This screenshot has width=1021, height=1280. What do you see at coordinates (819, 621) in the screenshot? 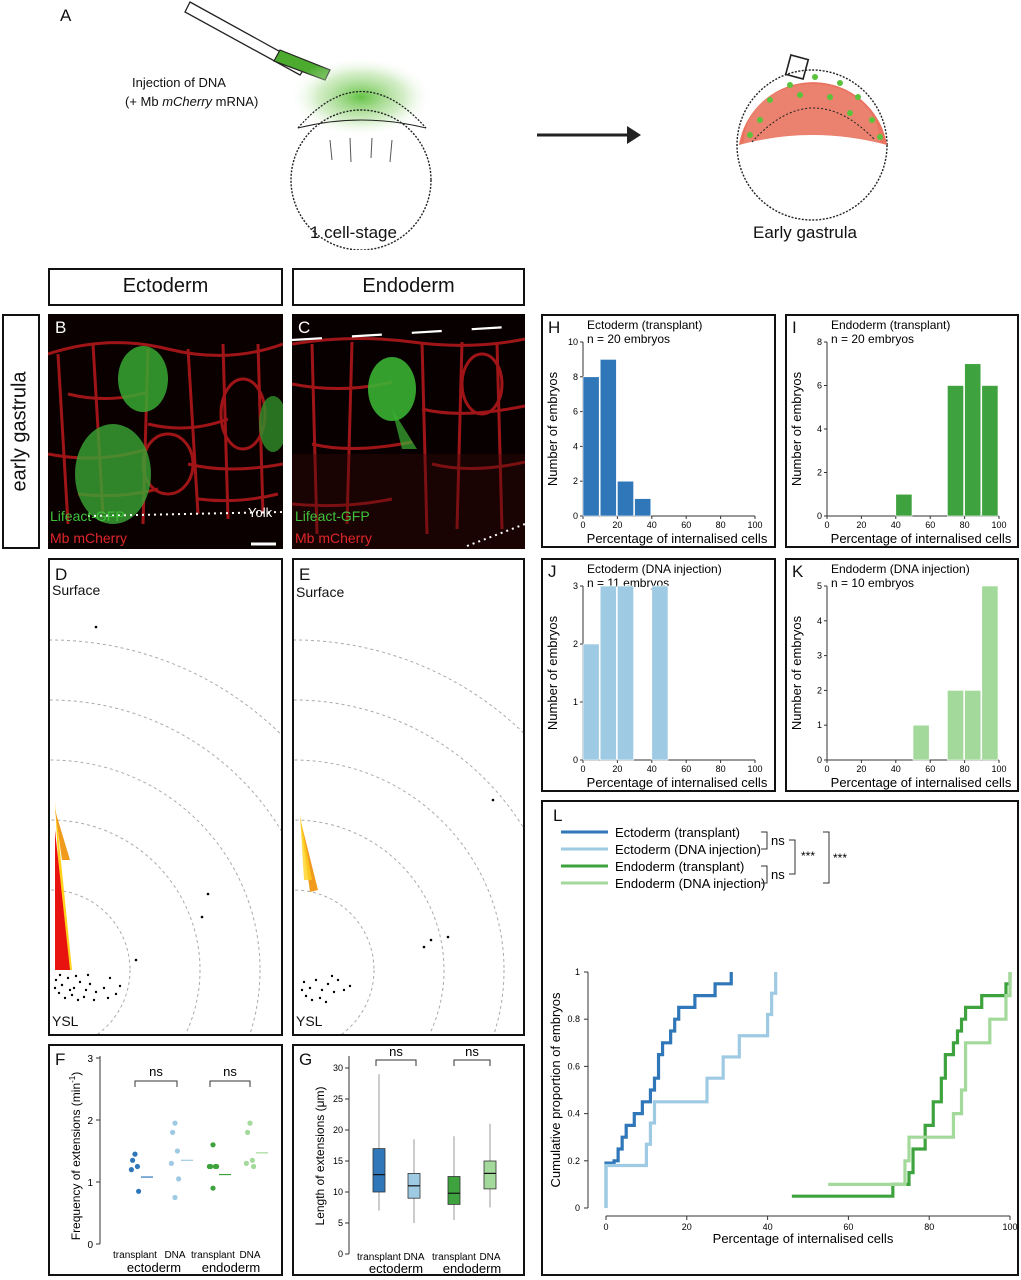
I see `panel-k-ytick-label: 4` at bounding box center [819, 621].